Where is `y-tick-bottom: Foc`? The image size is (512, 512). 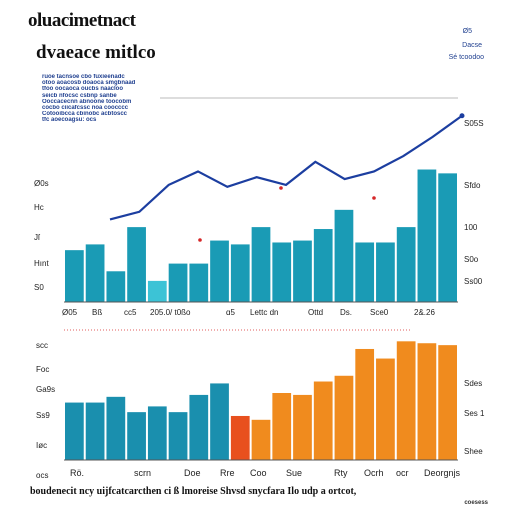 y-tick-bottom: Foc is located at coordinates (42, 369).